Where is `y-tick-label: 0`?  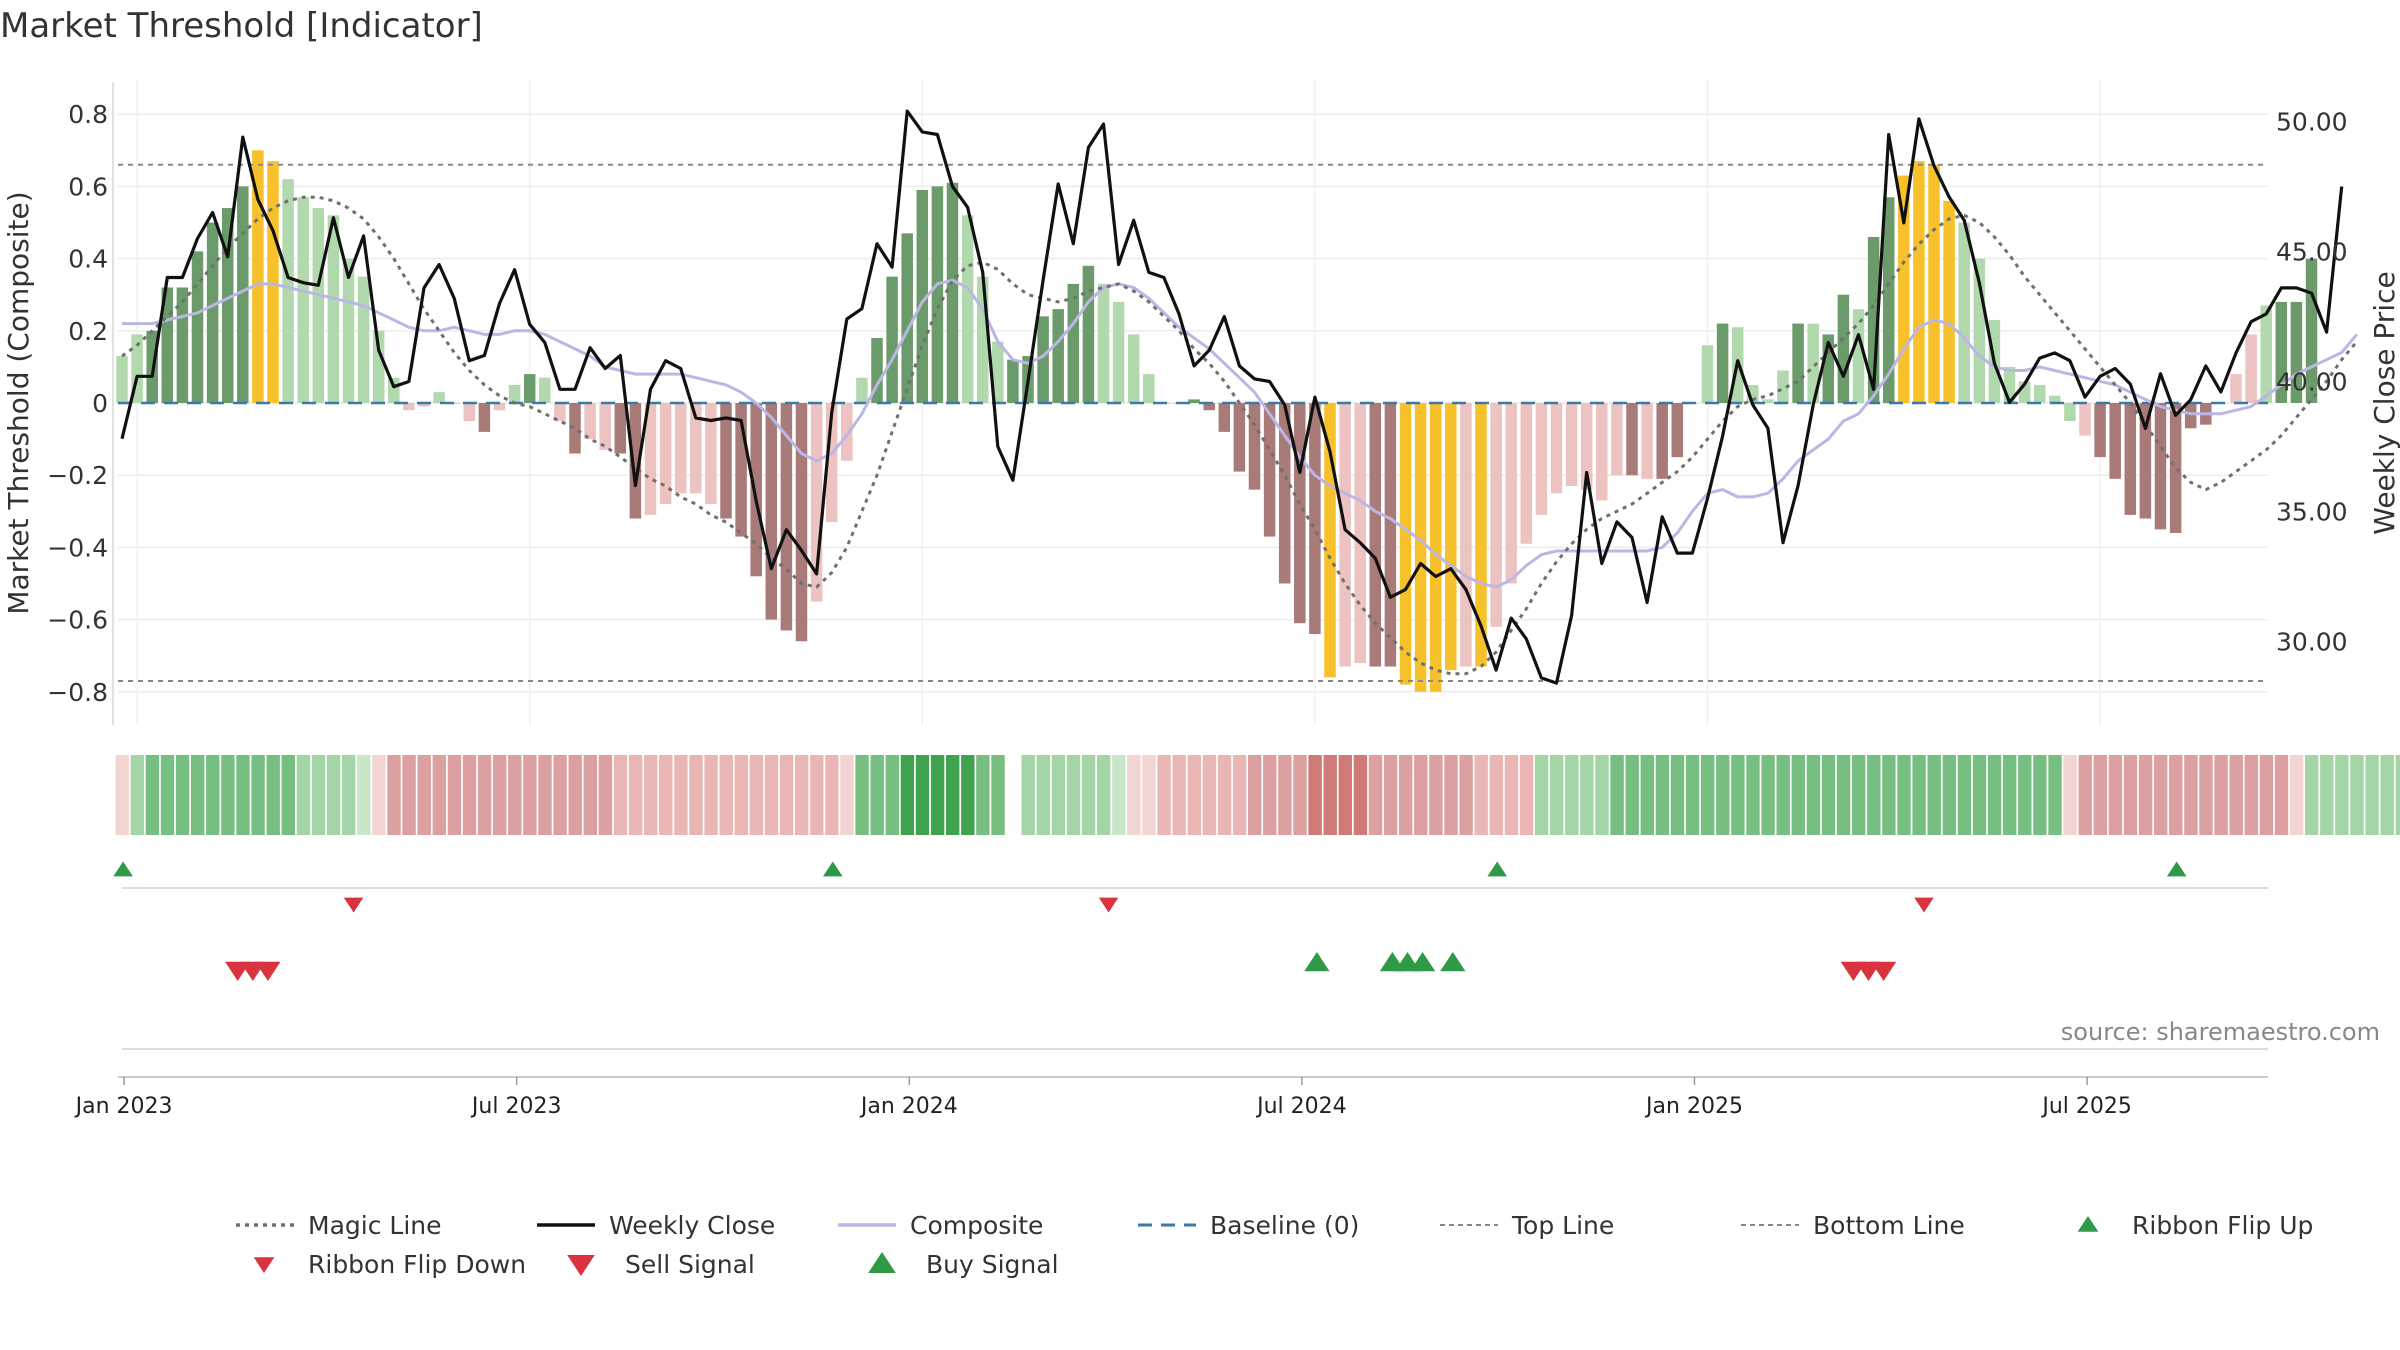
y-tick-label: 0 is located at coordinates (100, 403).